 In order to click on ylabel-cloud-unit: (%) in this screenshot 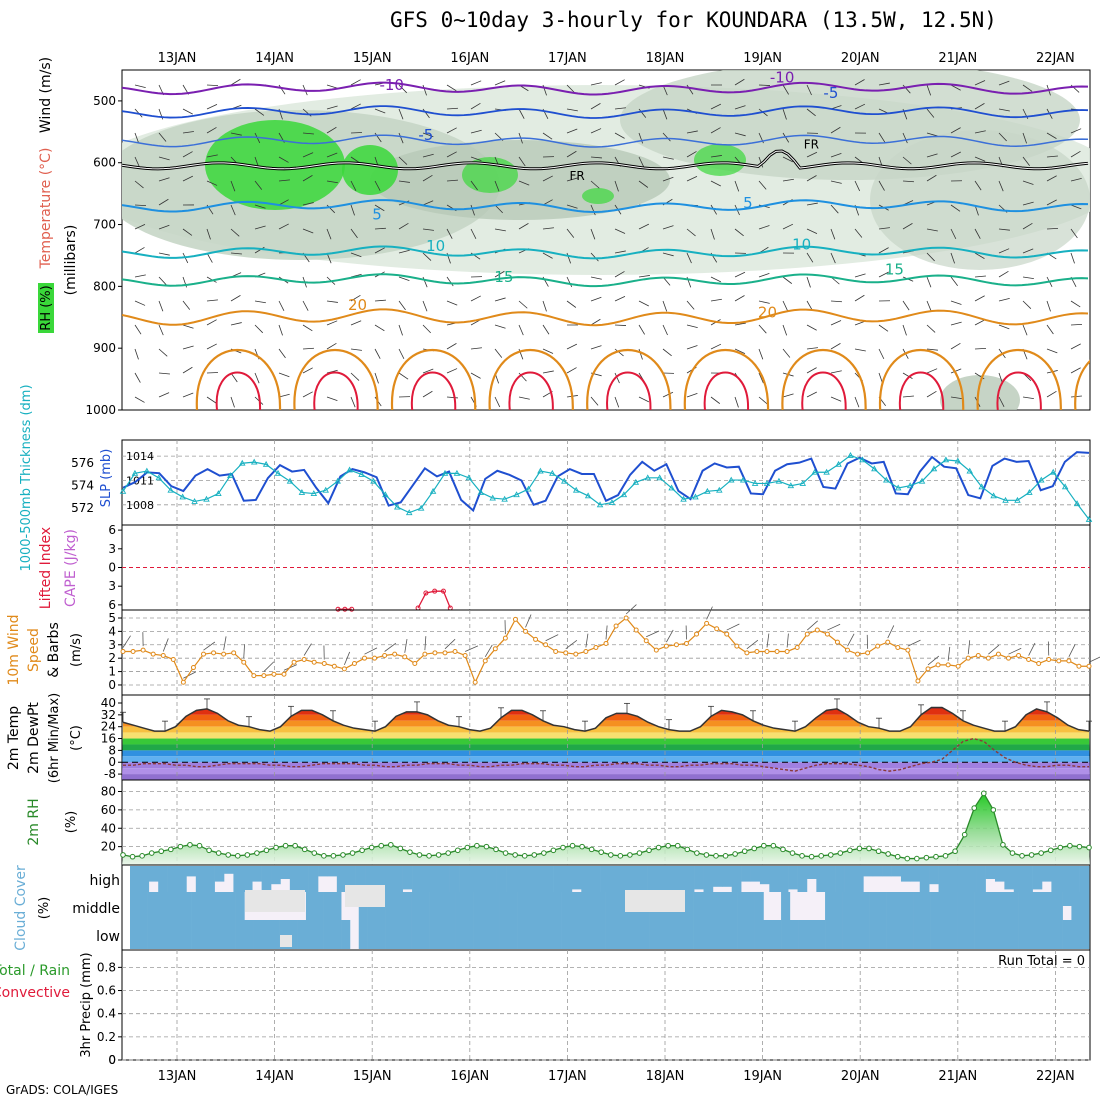, I will do `click(44, 908)`.